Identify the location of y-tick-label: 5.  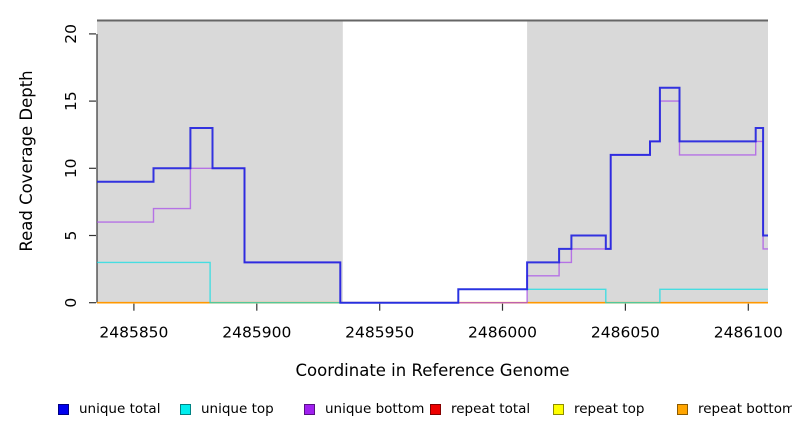
(71, 236).